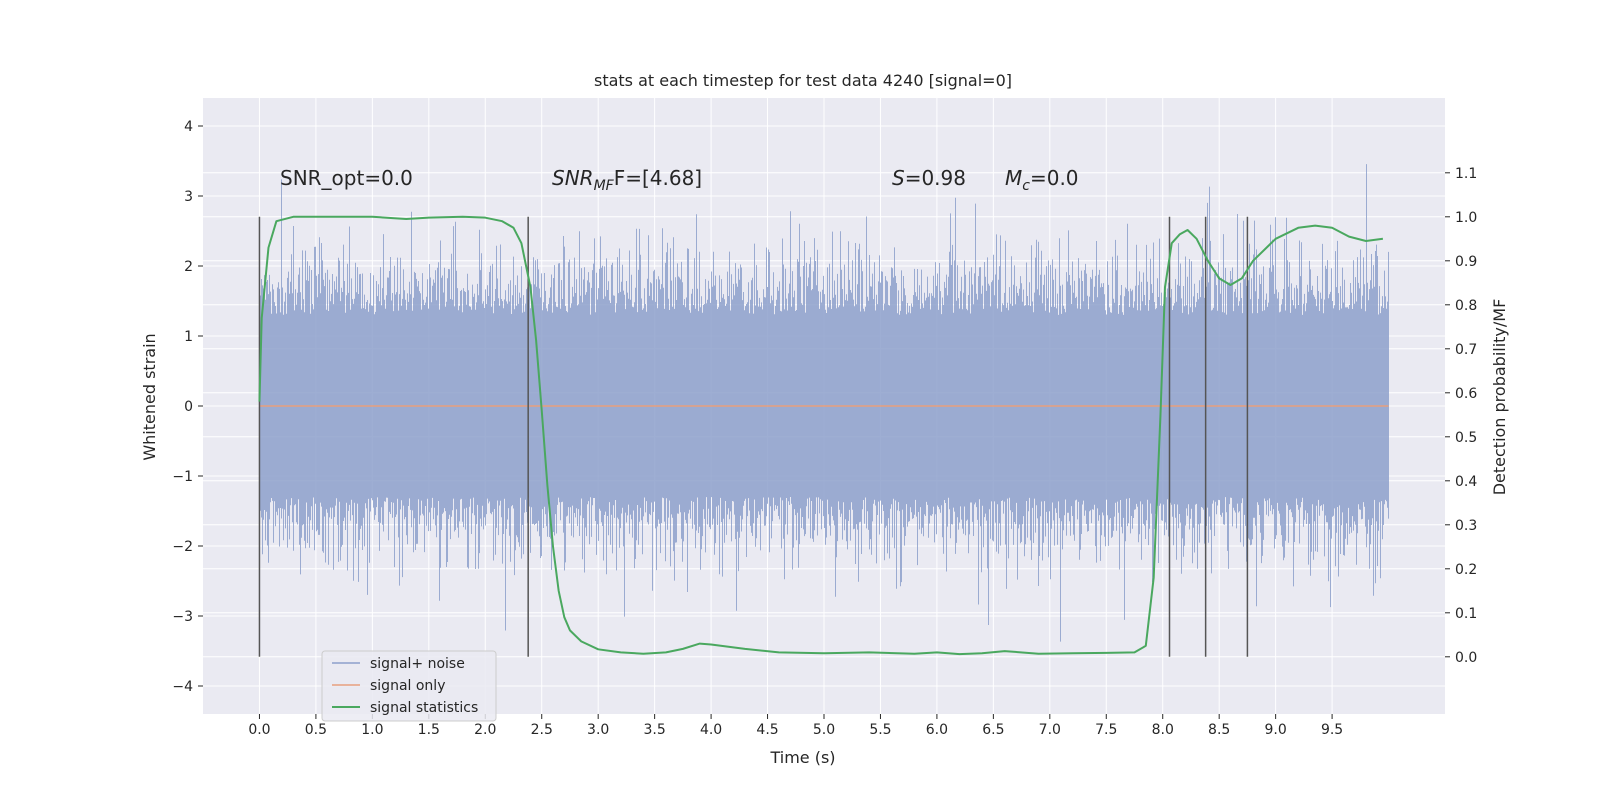 This screenshot has width=1600, height=800. What do you see at coordinates (1276, 730) in the screenshot?
I see `x-tick-label: 9.0` at bounding box center [1276, 730].